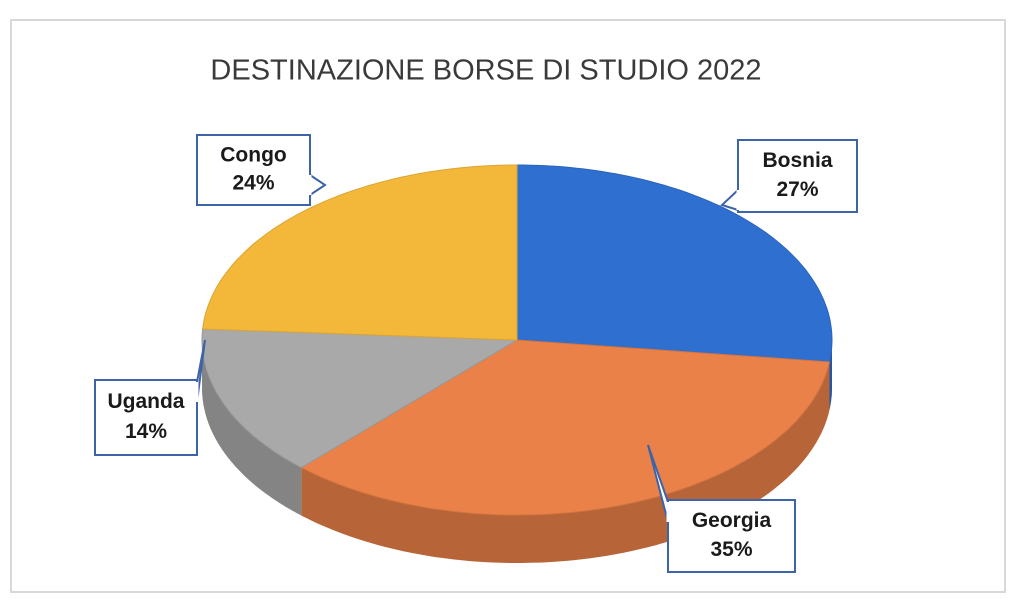 The image size is (1016, 602). I want to click on data-label: Georgia 35%, so click(721, 508).